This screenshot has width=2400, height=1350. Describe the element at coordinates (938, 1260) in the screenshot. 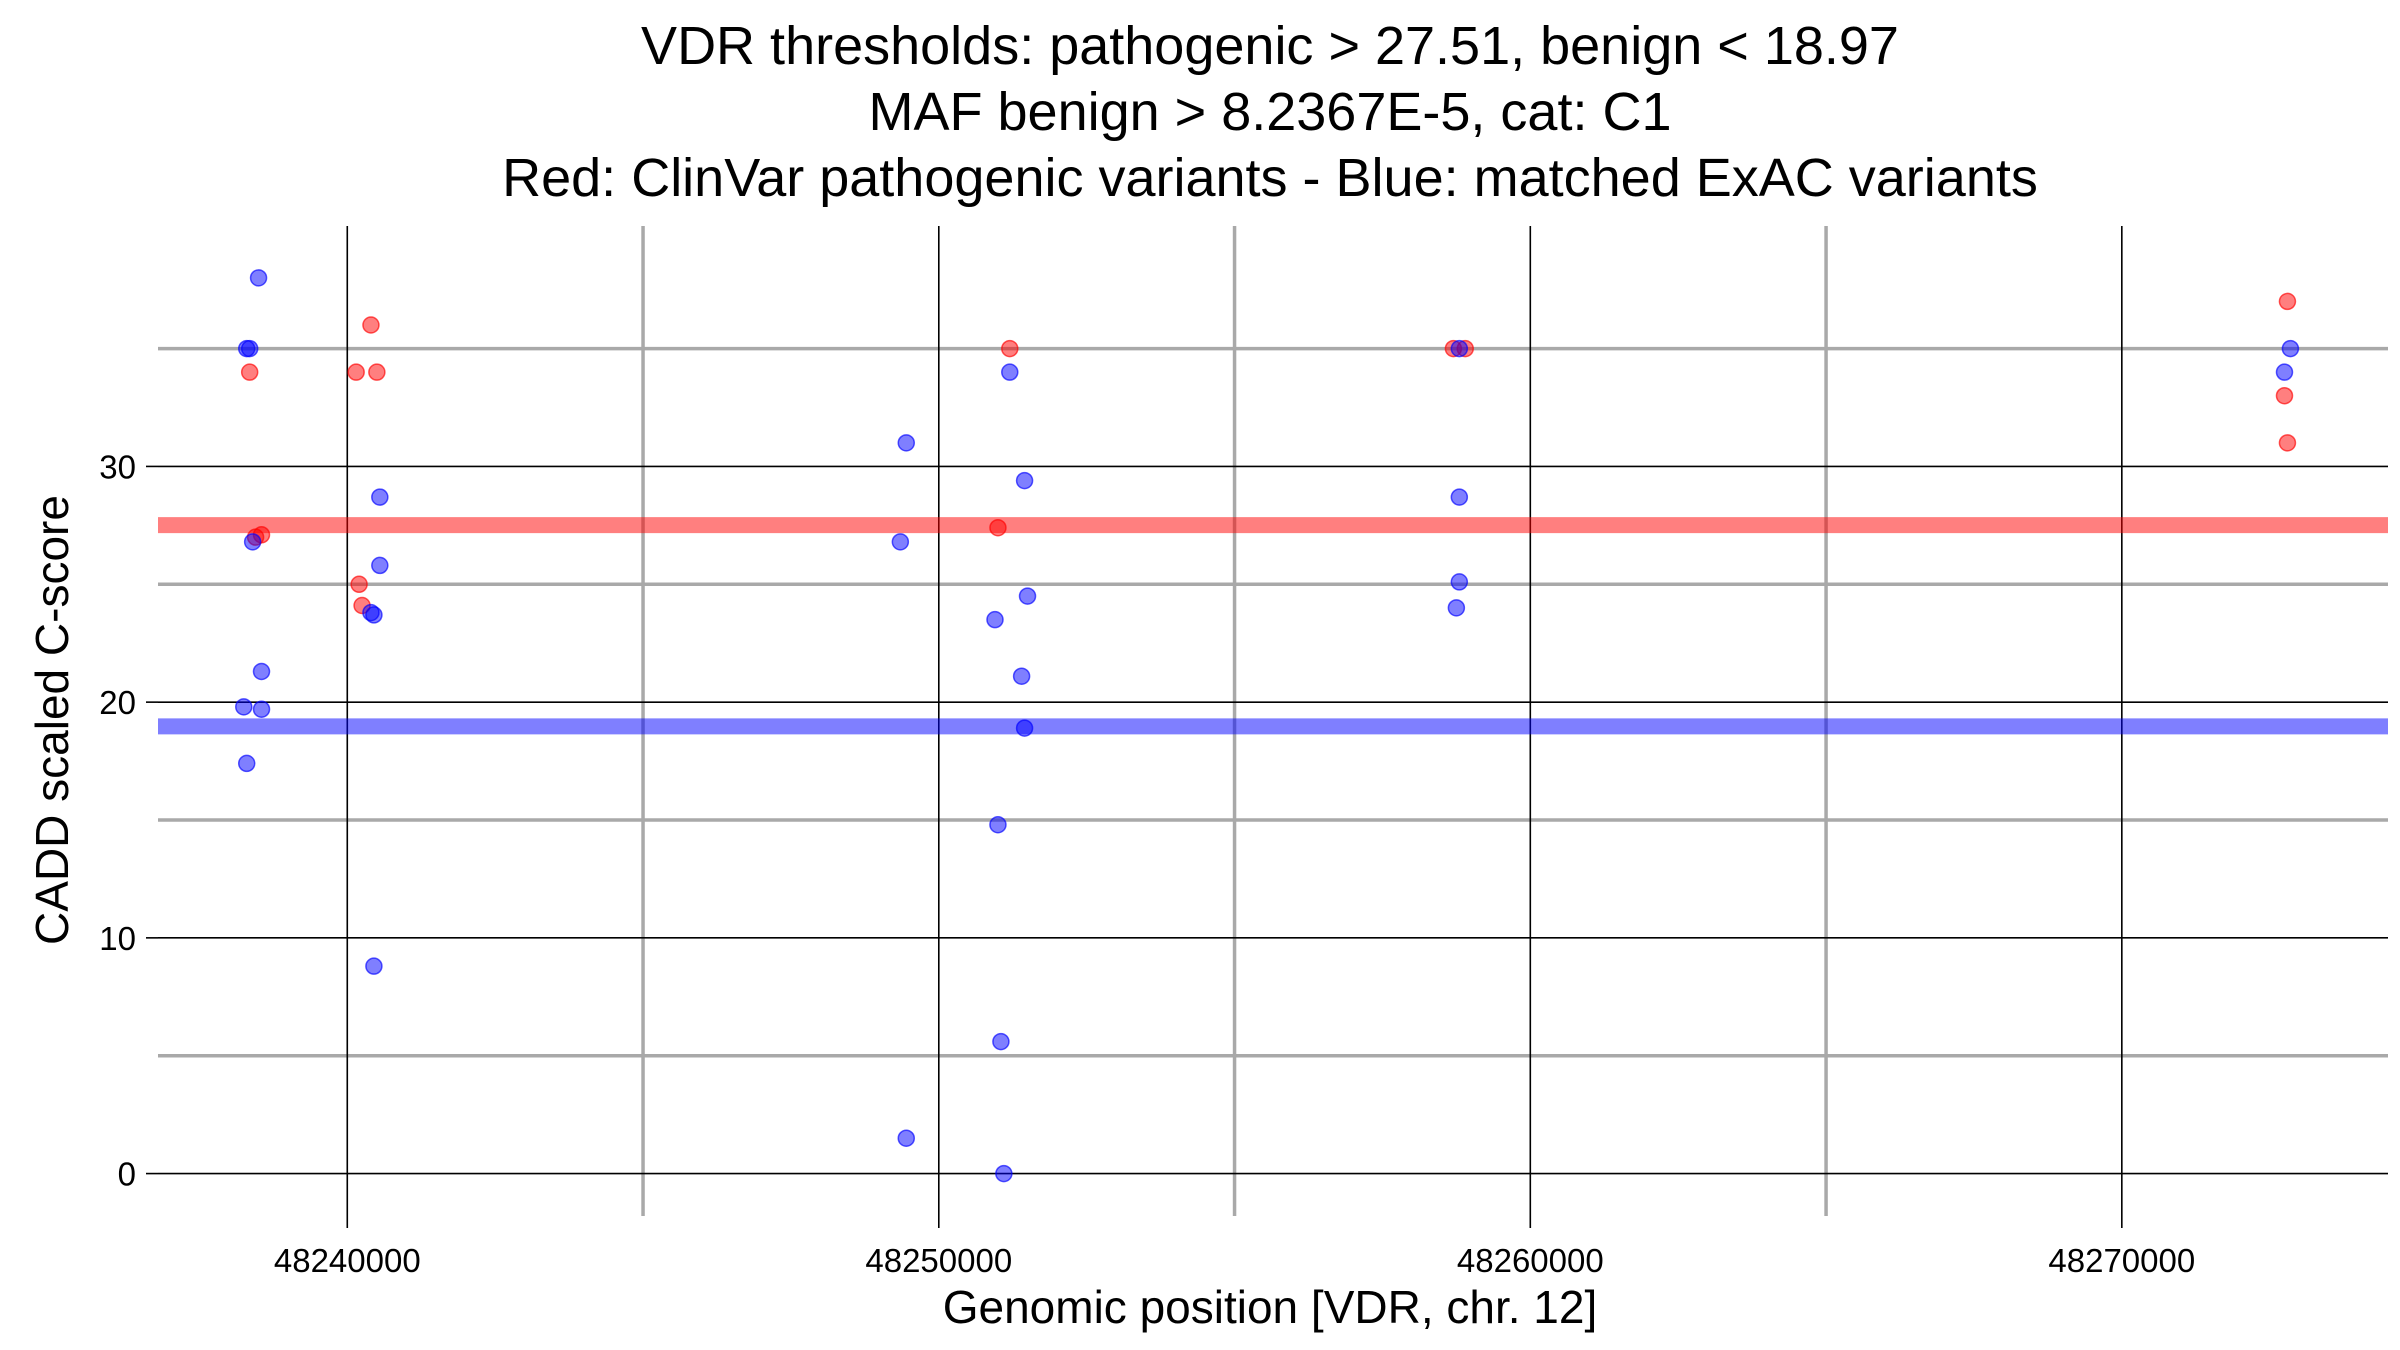

I see `x-tick-label: 48250000` at that location.